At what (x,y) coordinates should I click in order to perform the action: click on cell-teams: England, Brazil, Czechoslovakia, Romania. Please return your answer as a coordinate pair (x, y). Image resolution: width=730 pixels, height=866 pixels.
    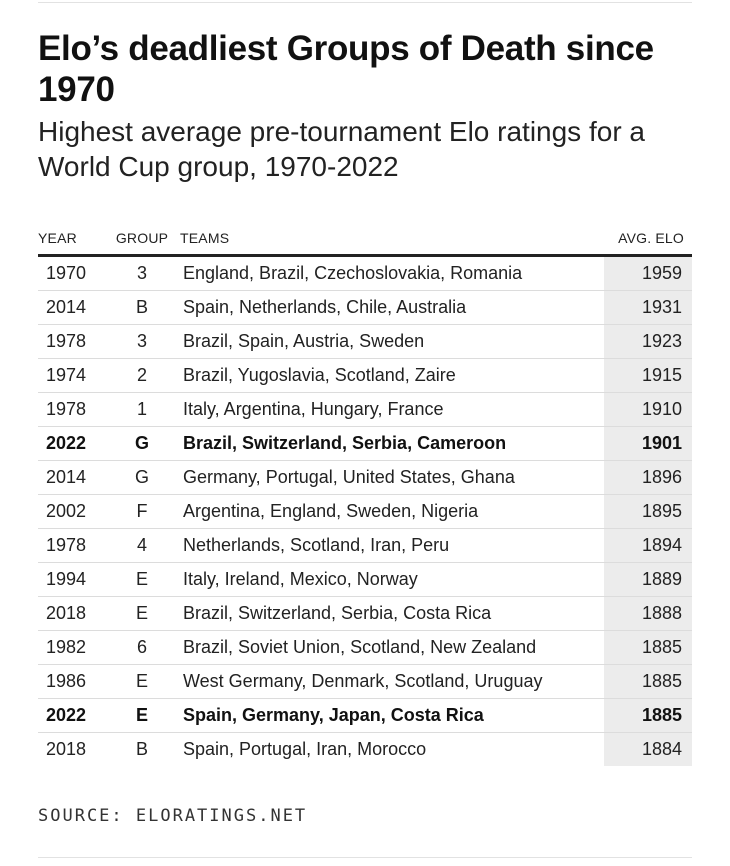
    Looking at the image, I should click on (392, 273).